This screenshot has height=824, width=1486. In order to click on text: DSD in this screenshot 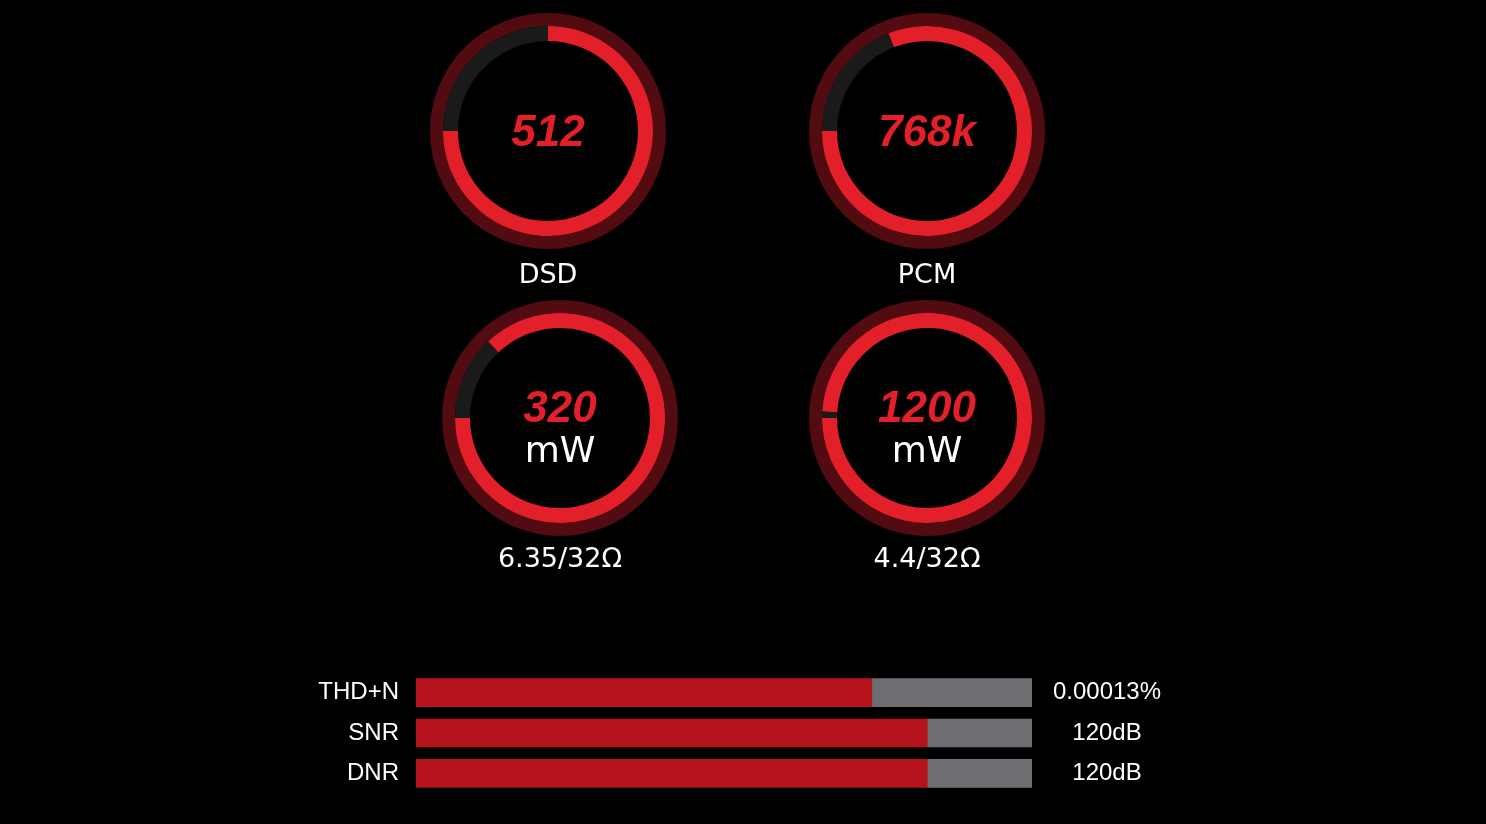, I will do `click(548, 273)`.